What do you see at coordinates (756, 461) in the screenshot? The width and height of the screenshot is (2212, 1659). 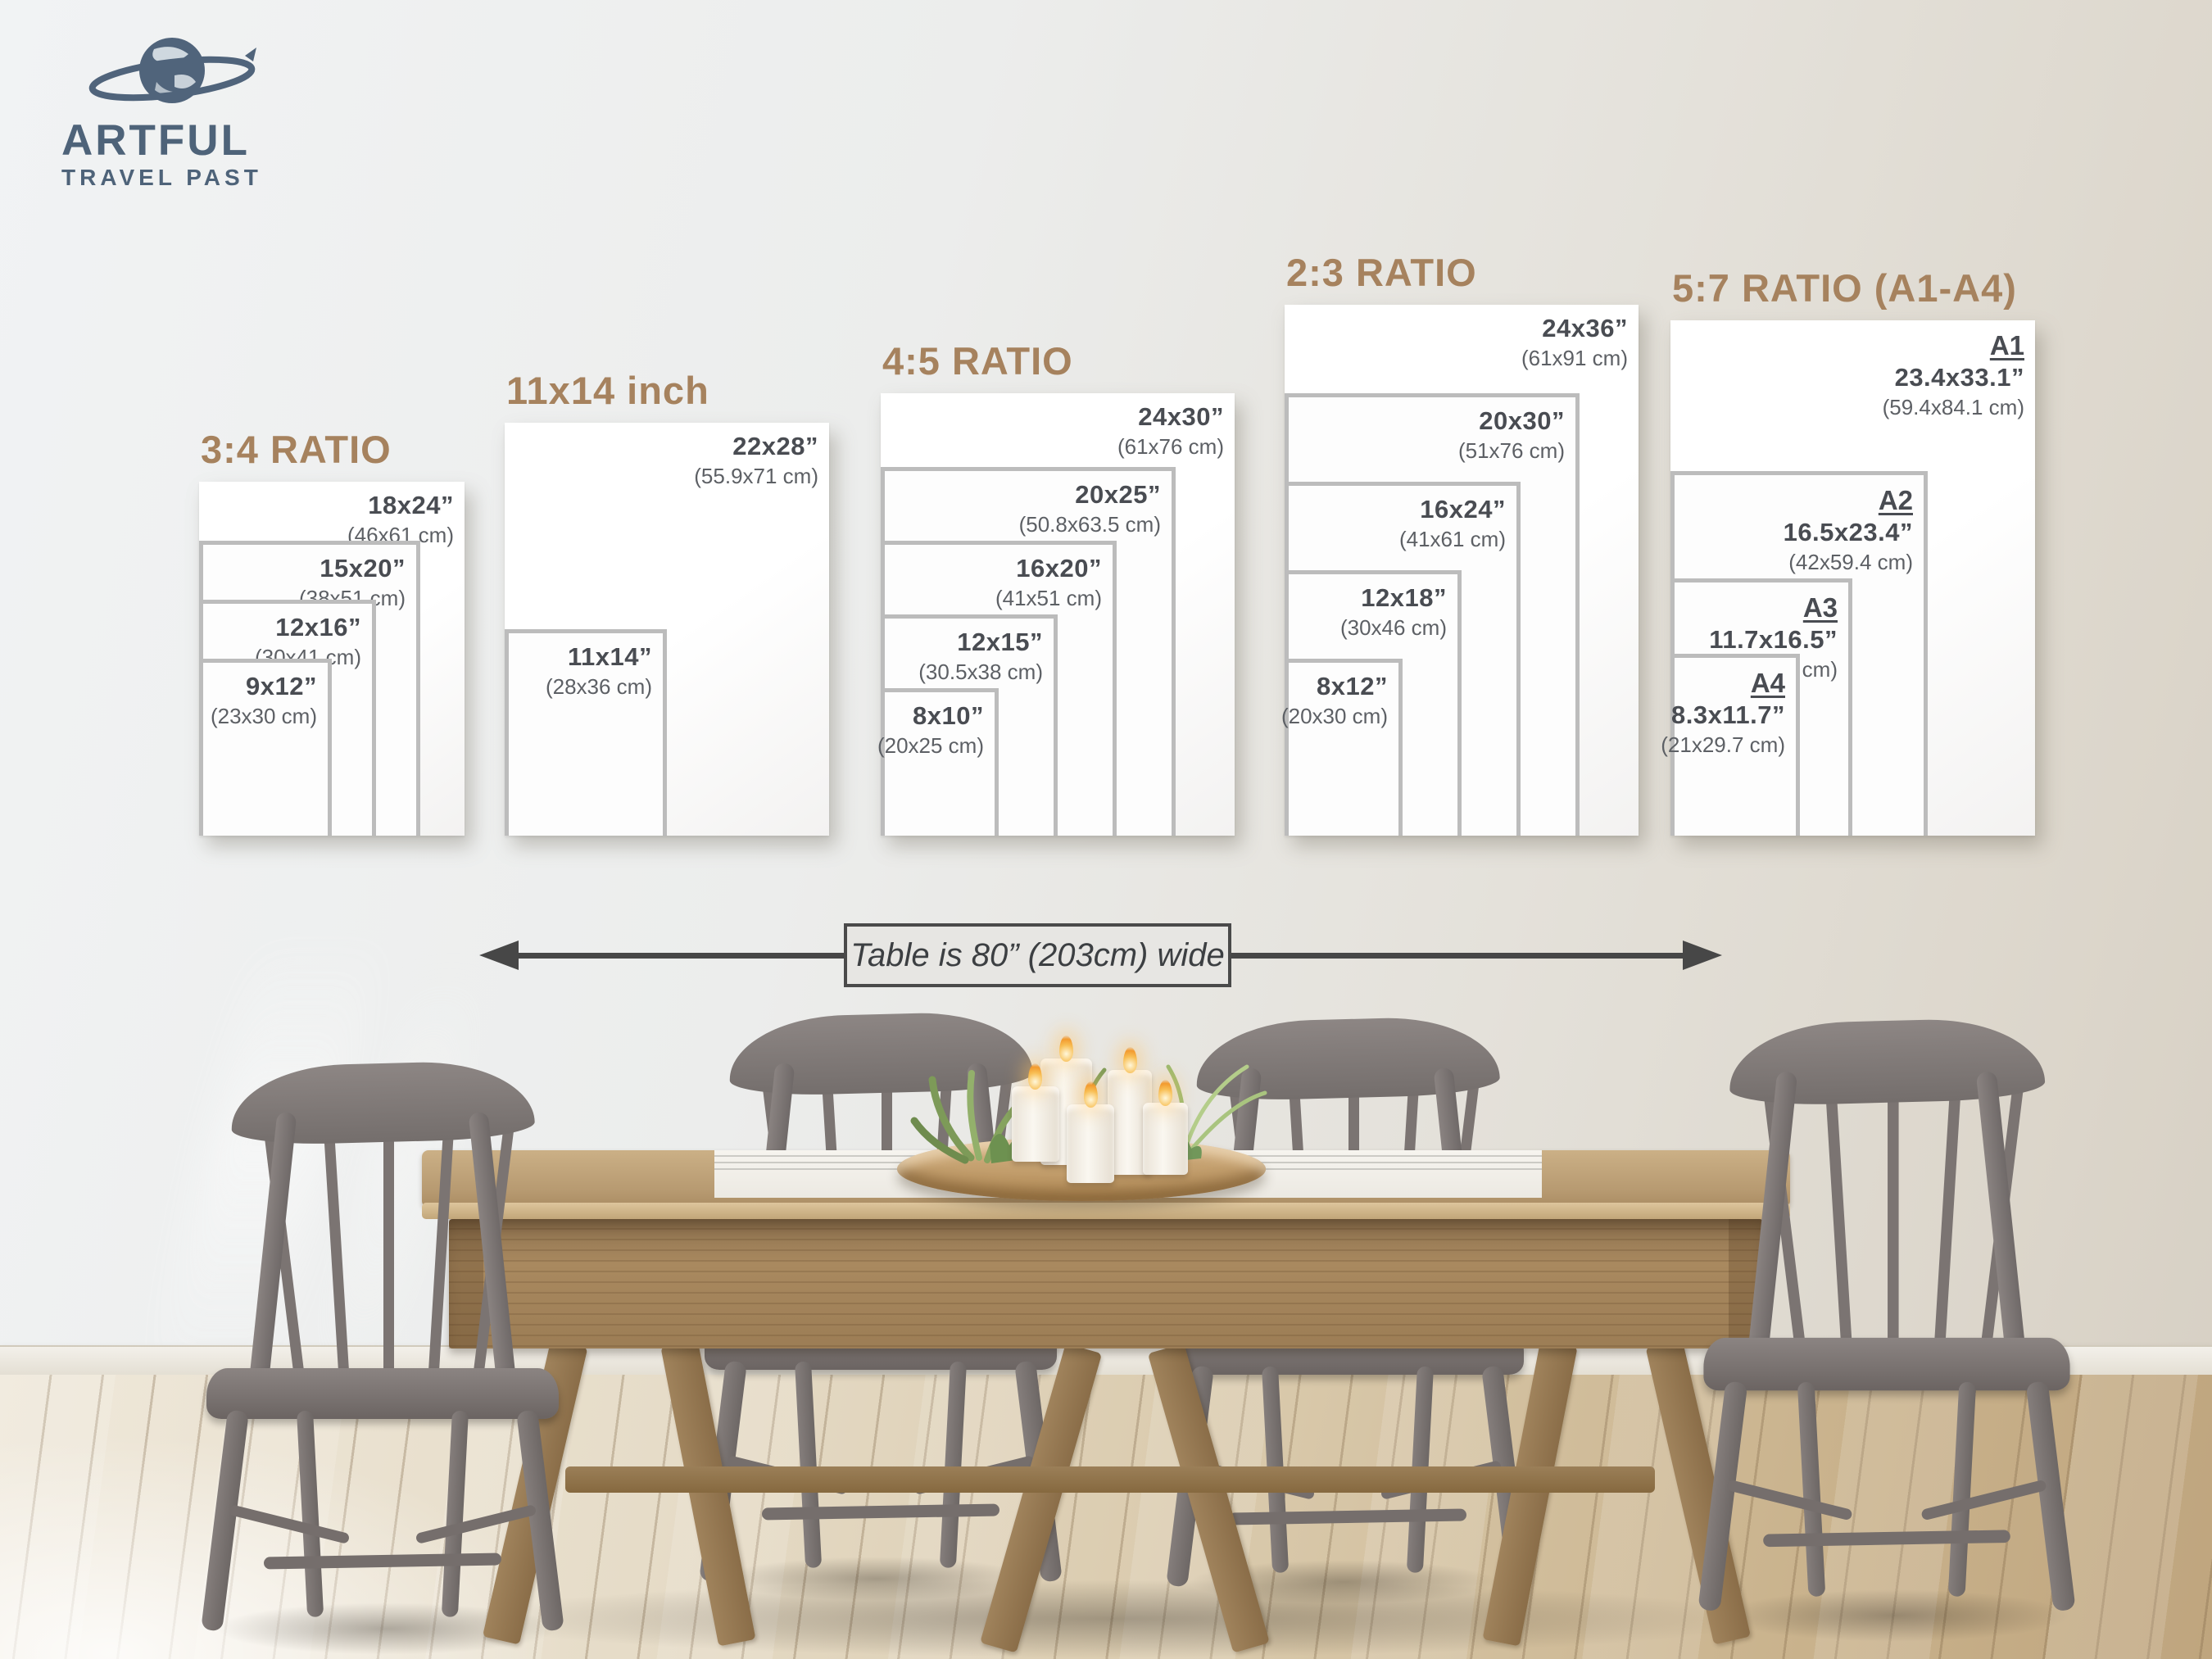 I see `size-label: 22x28” (55.9x71 cm)` at bounding box center [756, 461].